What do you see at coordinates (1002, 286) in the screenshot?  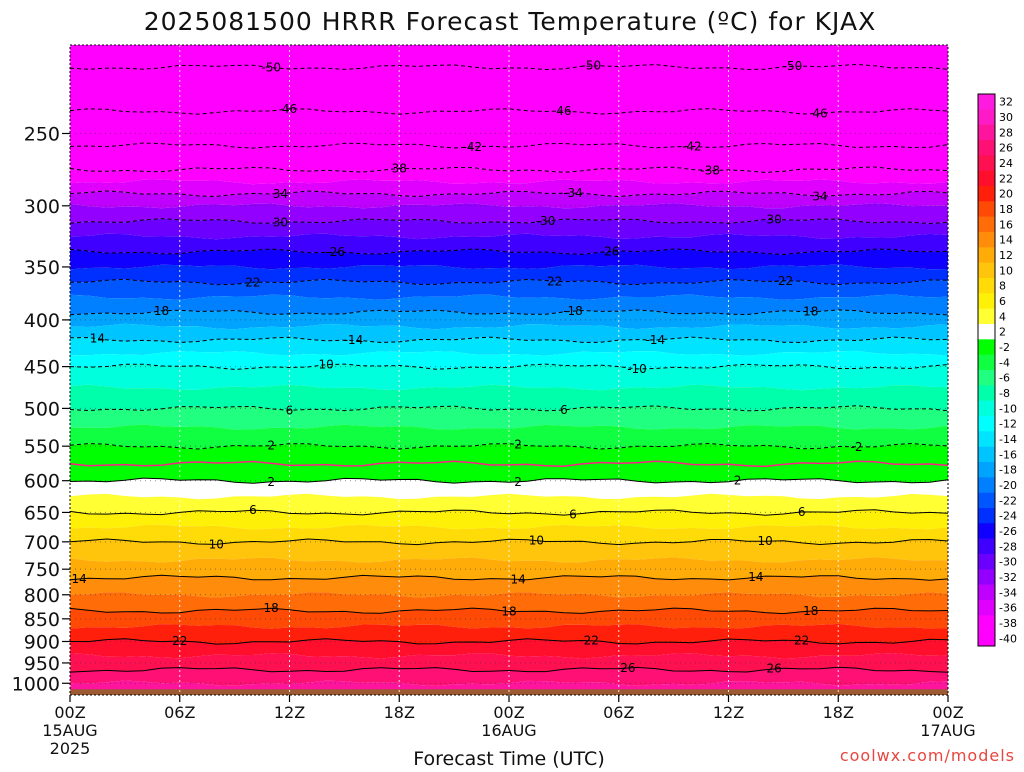 I see `colorbar-label: 8` at bounding box center [1002, 286].